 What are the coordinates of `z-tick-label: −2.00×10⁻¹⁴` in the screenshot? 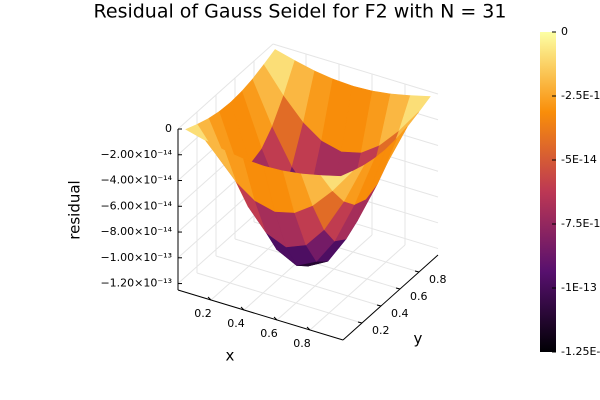 It's located at (136, 154).